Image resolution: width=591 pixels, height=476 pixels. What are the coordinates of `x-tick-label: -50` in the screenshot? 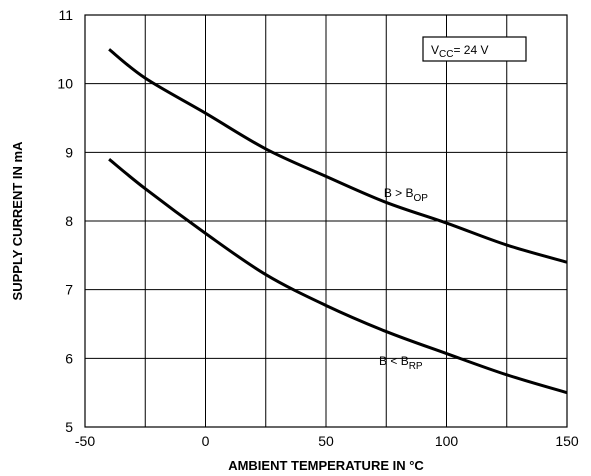 It's located at (85, 441).